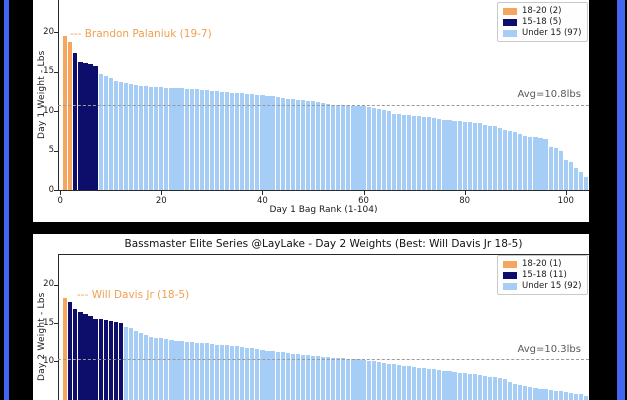 The image size is (627, 400). I want to click on day2-y-axis-label: Day 2 Weight - Lbs, so click(42, 337).